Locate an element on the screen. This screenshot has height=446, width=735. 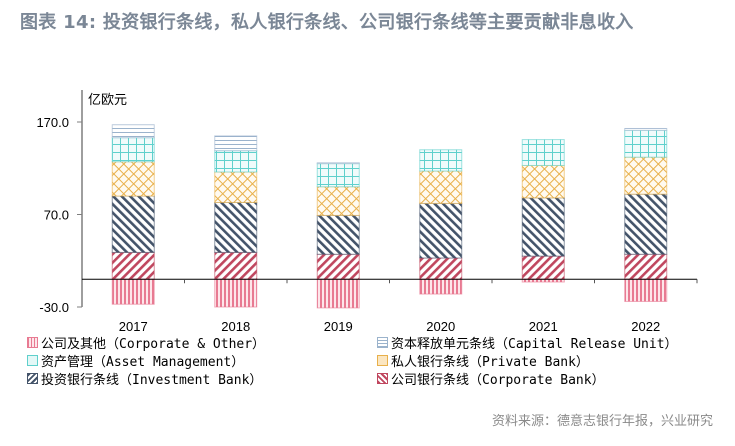
legend-label: 资本释放单元条线（Capital Release Unit） is located at coordinates (534, 344).